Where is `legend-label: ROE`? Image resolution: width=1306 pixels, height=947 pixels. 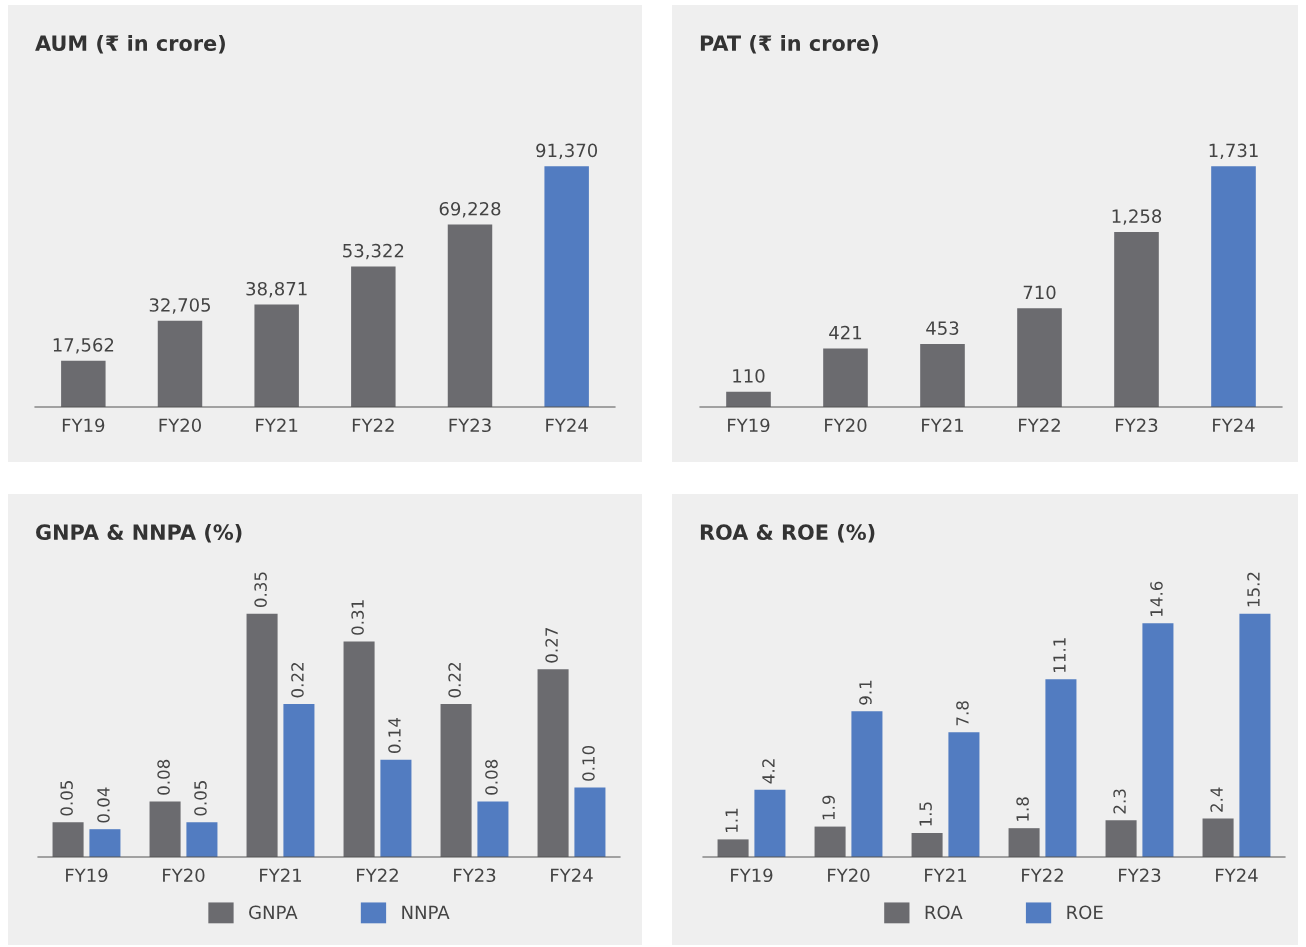 legend-label: ROE is located at coordinates (1085, 912).